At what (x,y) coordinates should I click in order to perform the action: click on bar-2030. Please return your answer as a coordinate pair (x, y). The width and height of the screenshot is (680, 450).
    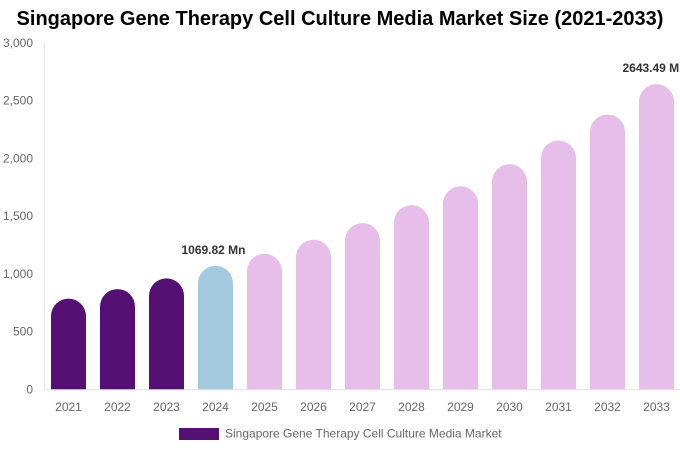
    Looking at the image, I should click on (509, 277).